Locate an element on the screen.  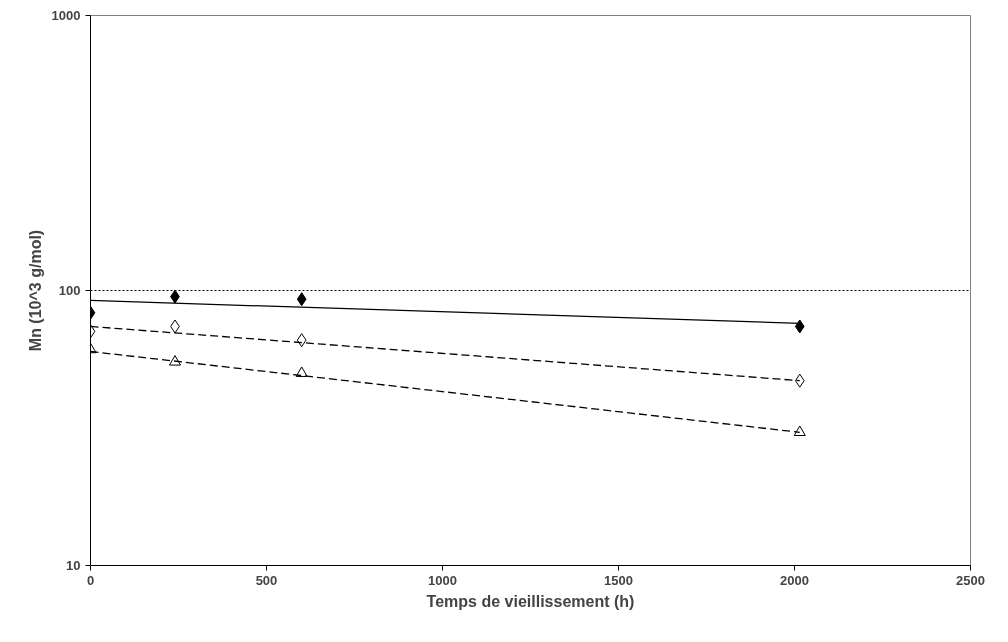
x-axis-title: Temps de vieillissement (h) is located at coordinates (530, 601).